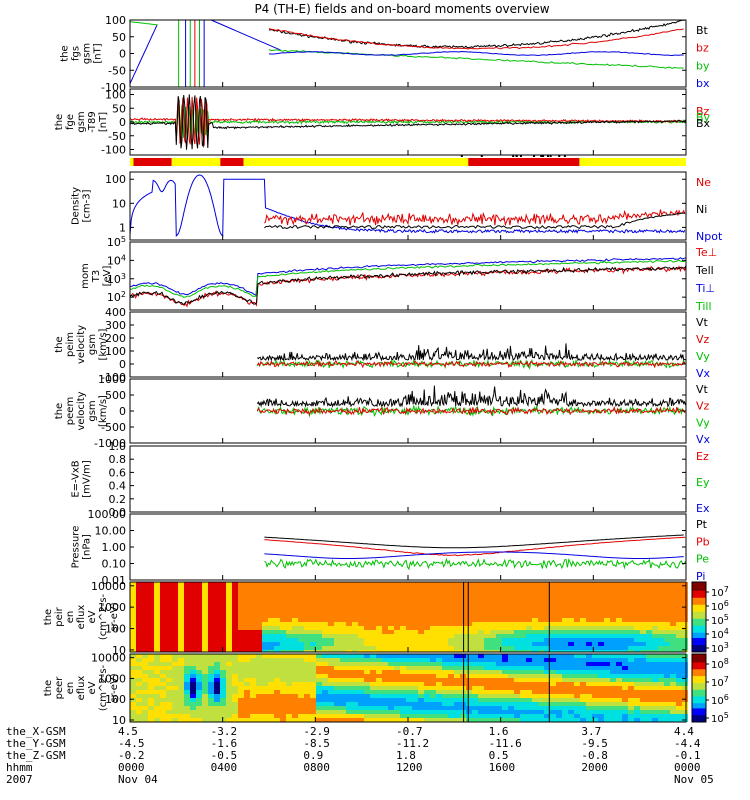  What do you see at coordinates (516, 156) in the screenshot?
I see `mode-tick-mark` at bounding box center [516, 156].